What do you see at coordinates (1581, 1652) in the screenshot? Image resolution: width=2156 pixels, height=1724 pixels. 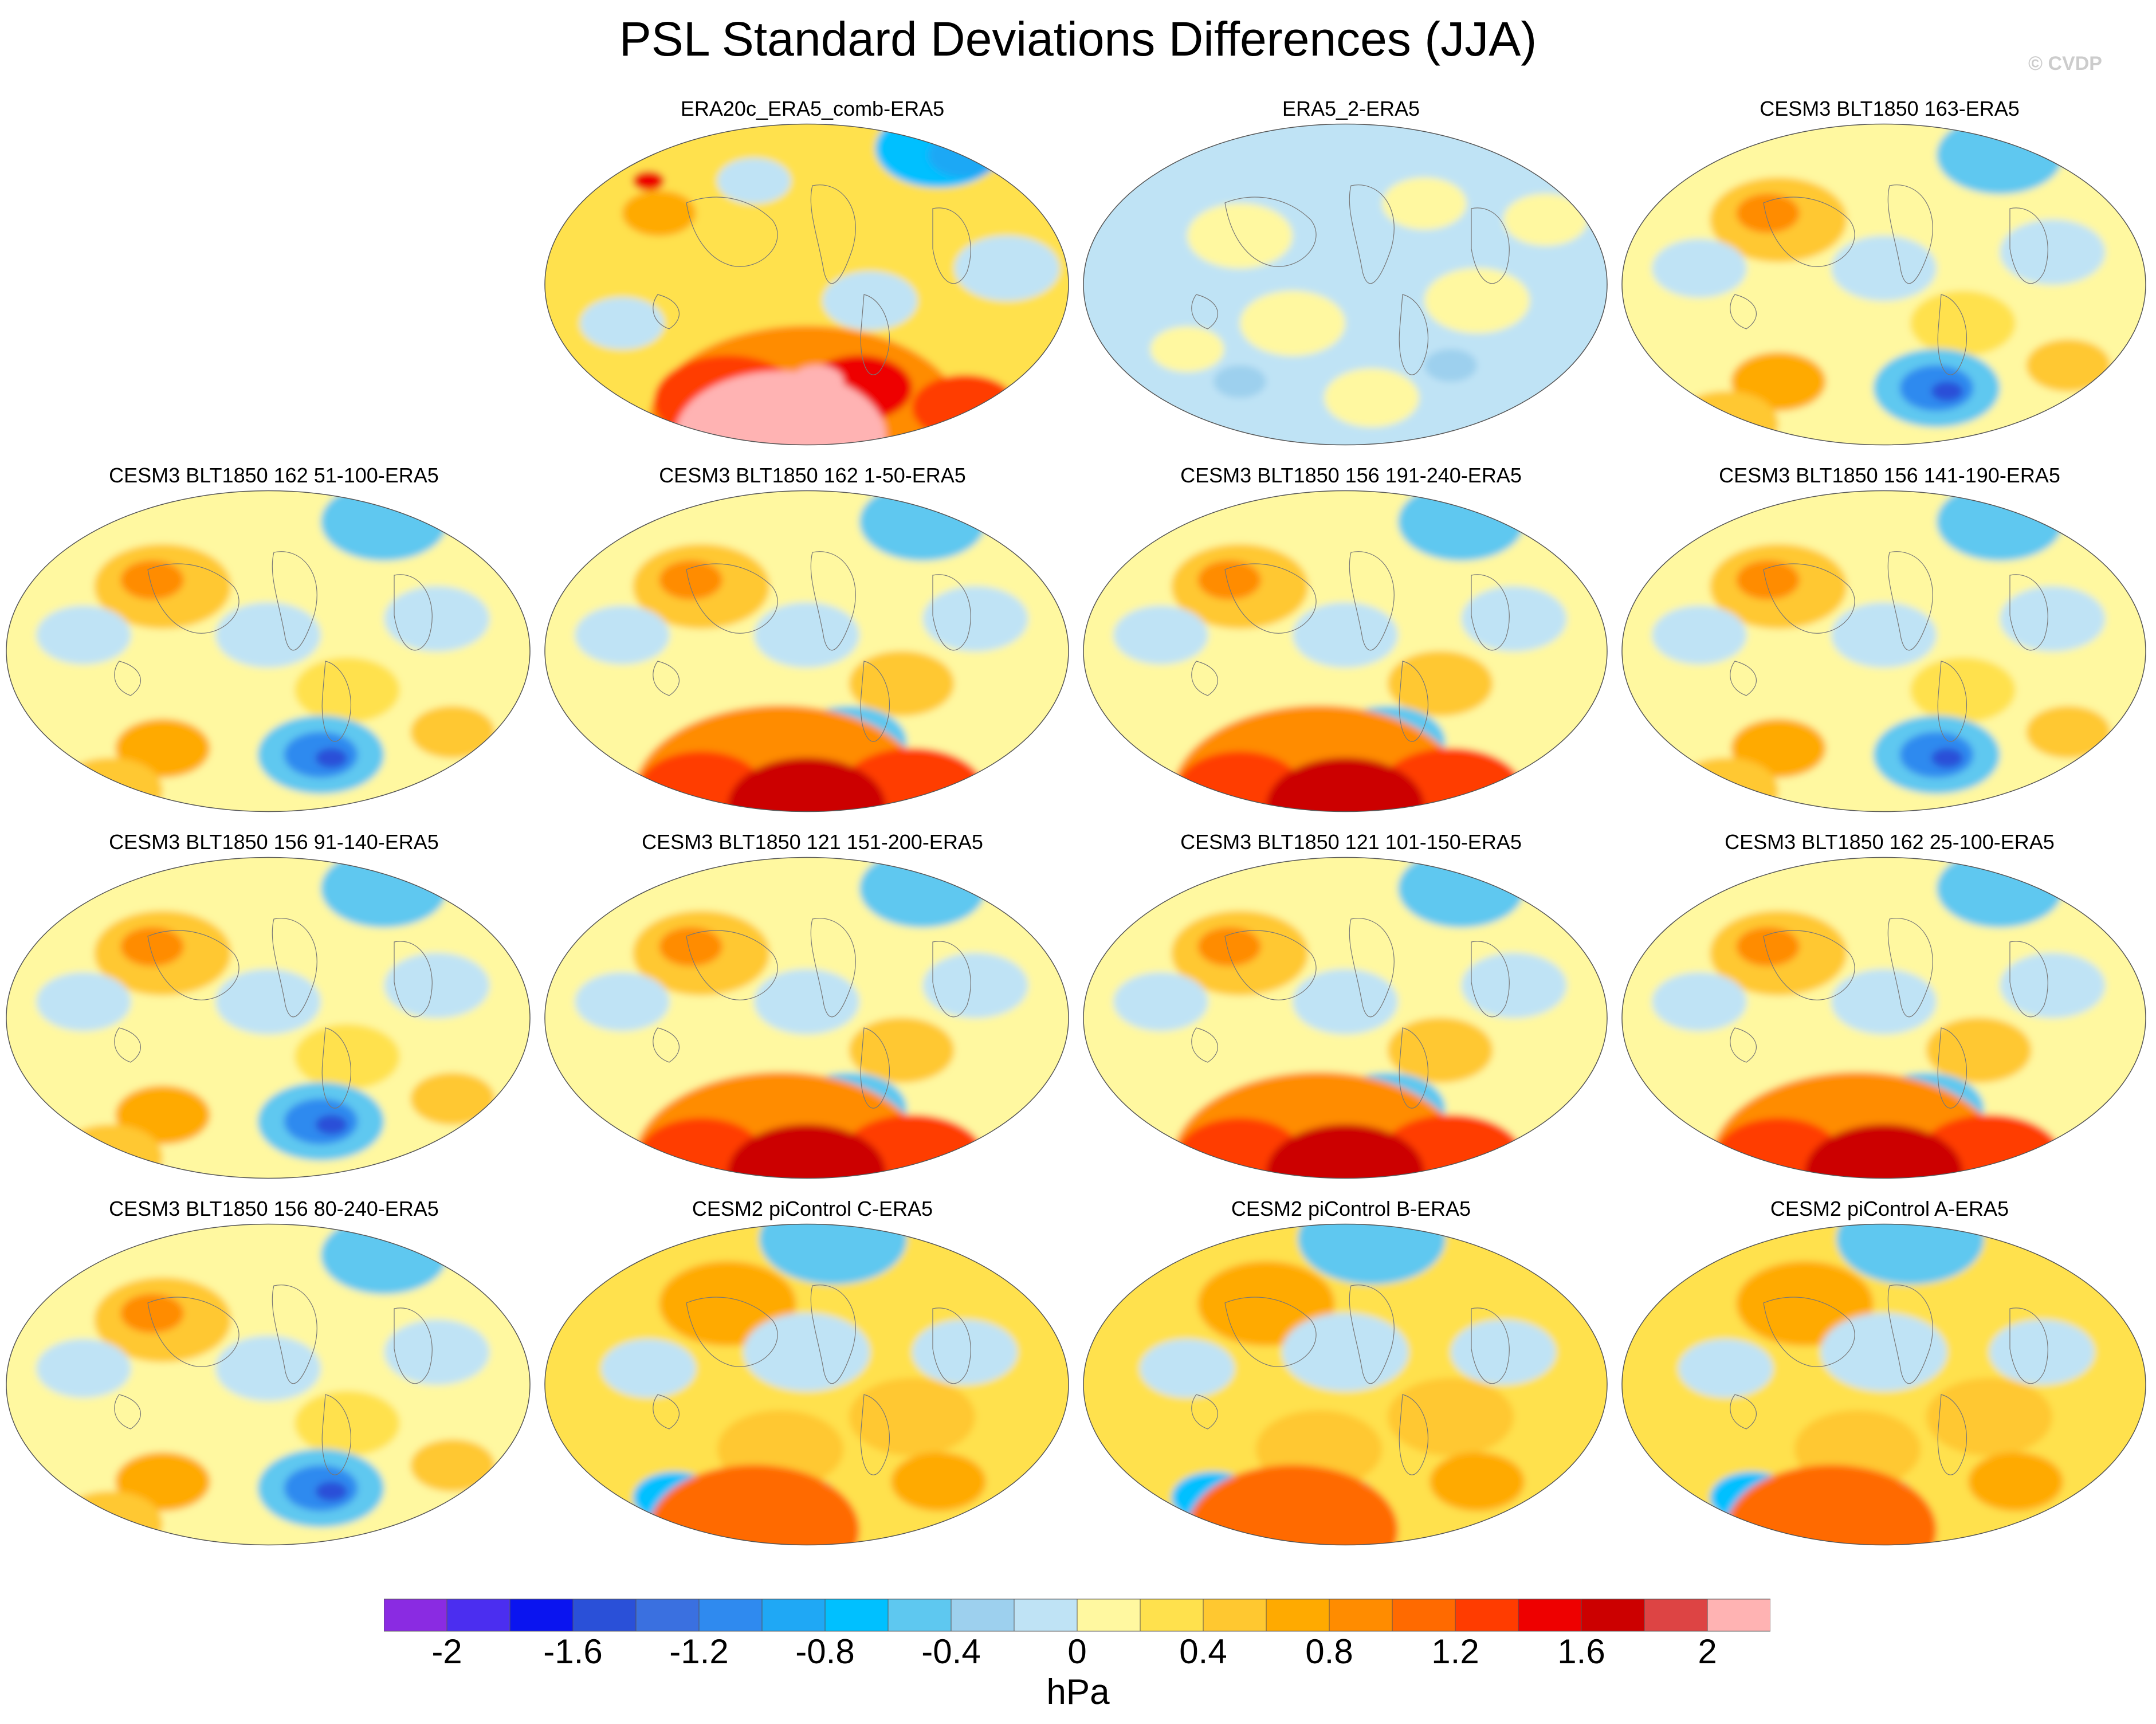 I see `colorbar-tick-label: 1.6` at bounding box center [1581, 1652].